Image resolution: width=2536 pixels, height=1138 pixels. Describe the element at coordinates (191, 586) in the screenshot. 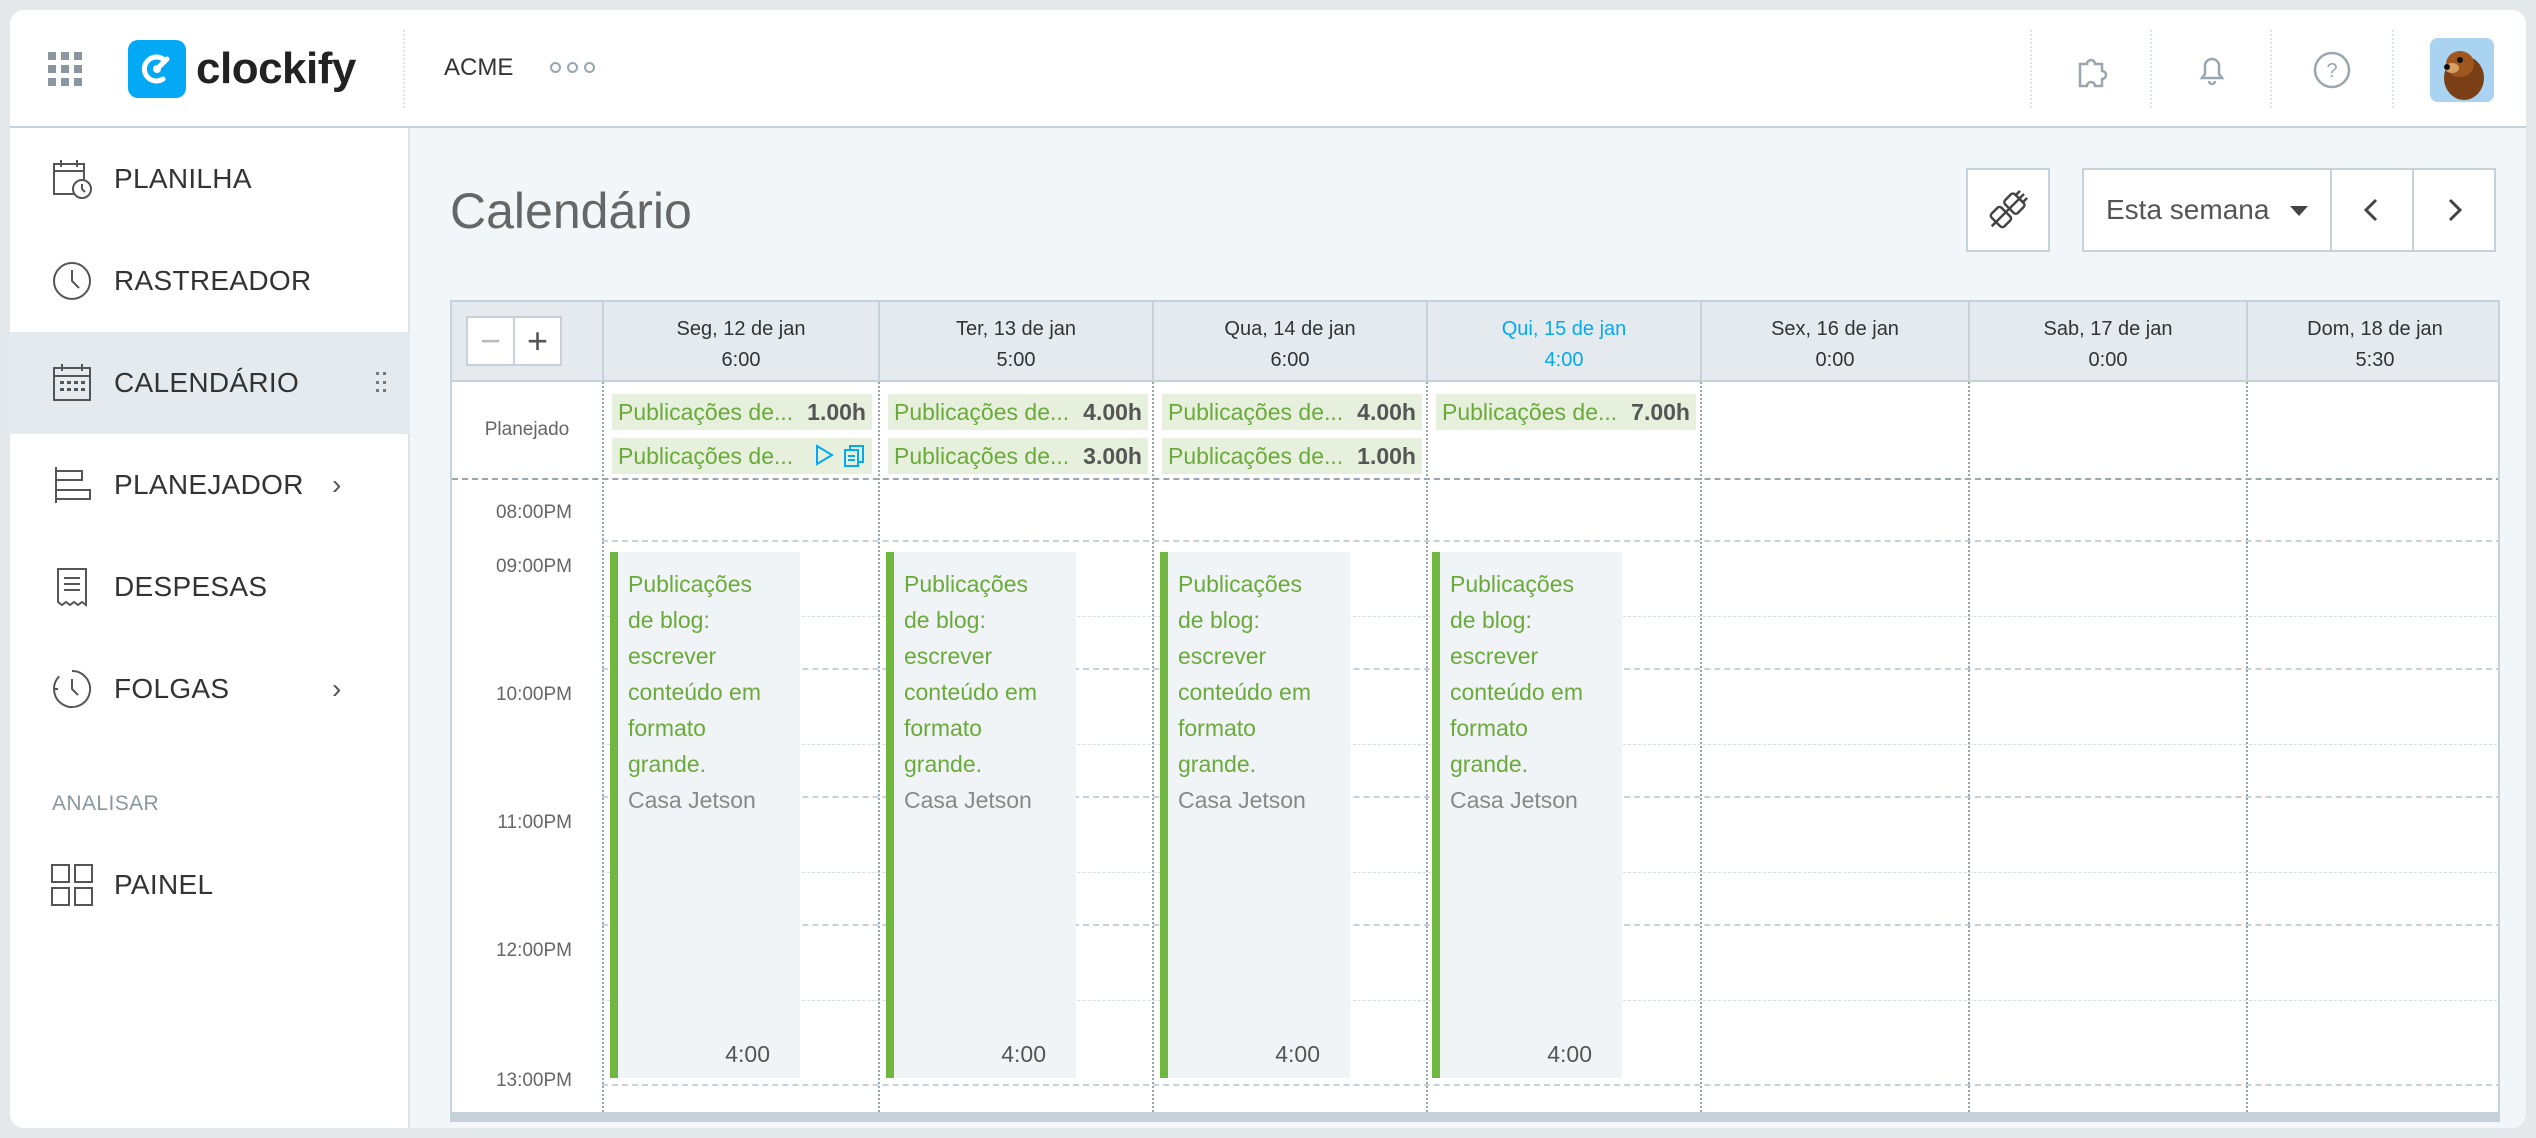

I see `sidebar-item-label: DESPESAS` at that location.